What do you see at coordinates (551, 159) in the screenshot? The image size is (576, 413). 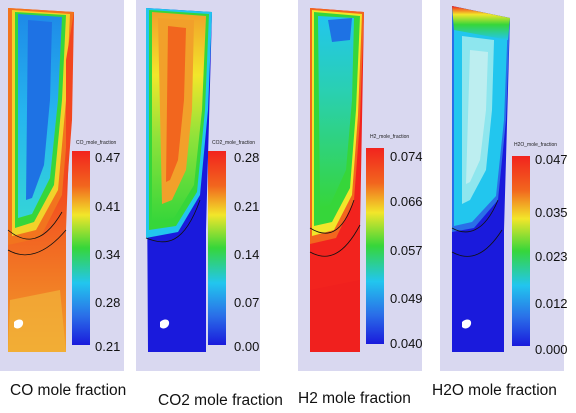 I see `h2o-tick-label: 0.047` at bounding box center [551, 159].